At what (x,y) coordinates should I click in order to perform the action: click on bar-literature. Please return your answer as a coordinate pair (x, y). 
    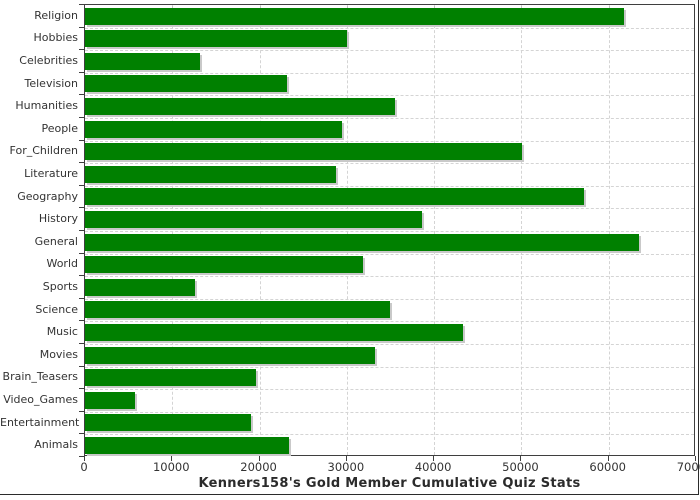
    Looking at the image, I should click on (211, 174).